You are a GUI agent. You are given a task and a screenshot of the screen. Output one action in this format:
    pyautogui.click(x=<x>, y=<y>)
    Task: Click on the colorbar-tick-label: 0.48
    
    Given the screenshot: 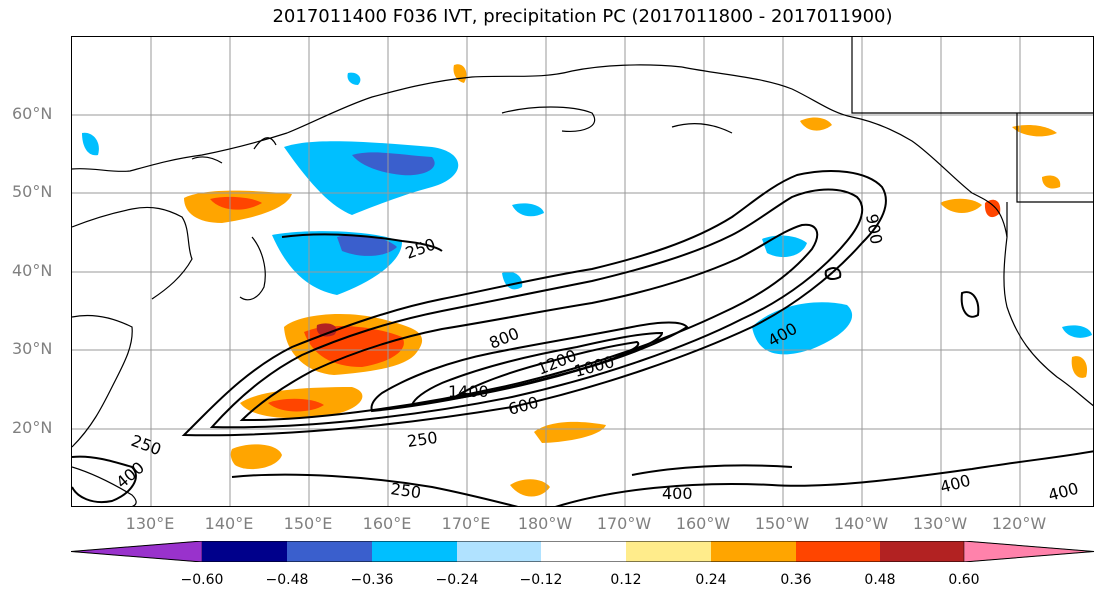 What is the action you would take?
    pyautogui.click(x=880, y=580)
    